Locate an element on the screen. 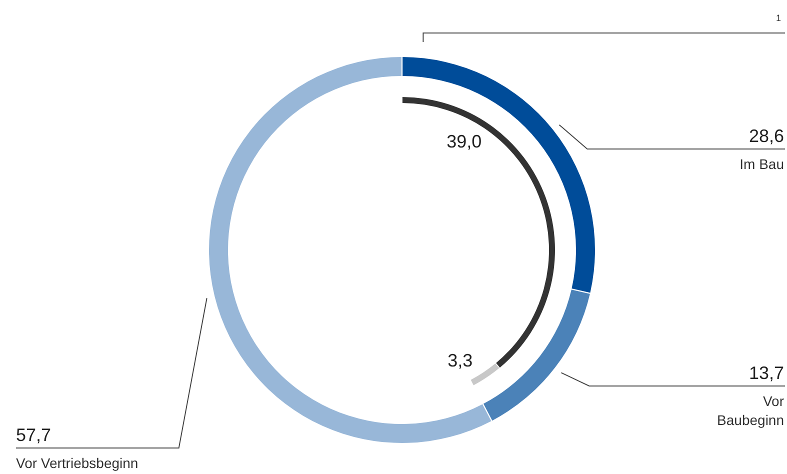 Image resolution: width=787 pixels, height=474 pixels. data-label: 28,6 is located at coordinates (766, 136).